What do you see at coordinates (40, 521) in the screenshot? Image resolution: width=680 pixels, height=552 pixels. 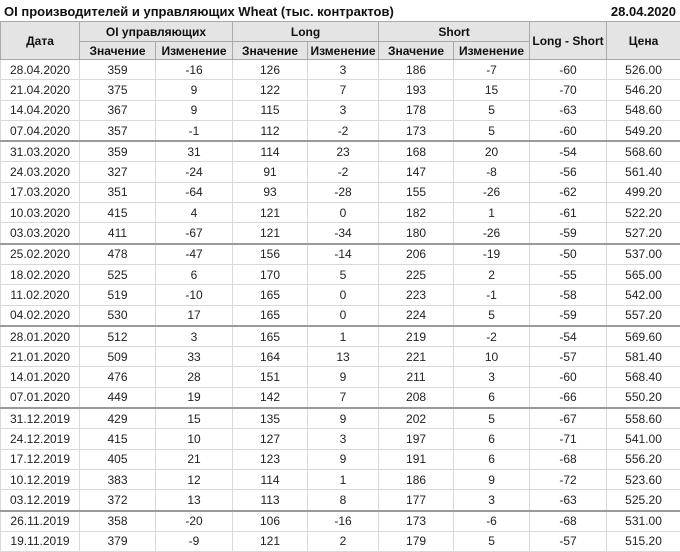 I see `date-cell: 26.11.2019` at bounding box center [40, 521].